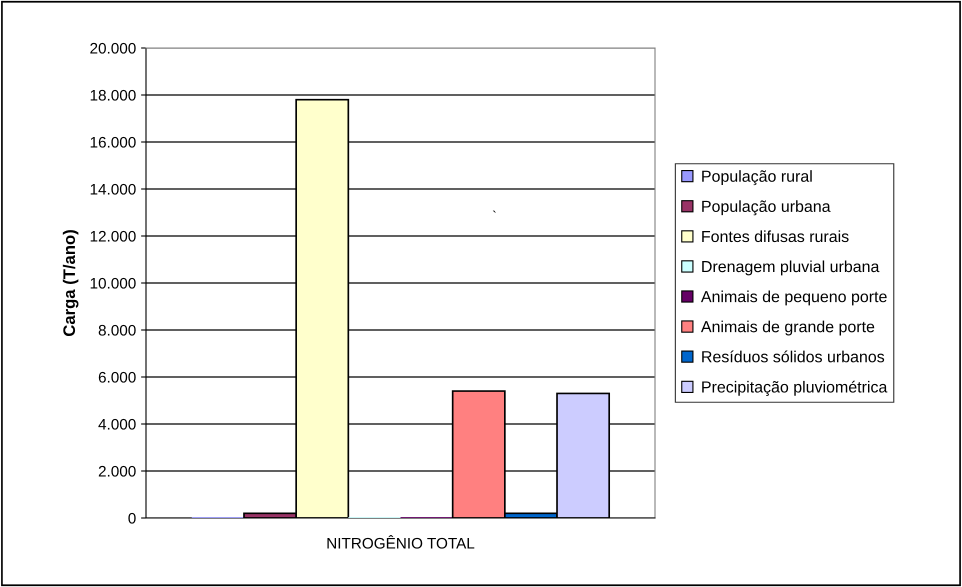 The image size is (962, 587). I want to click on y-tick-label: 8.000, so click(117, 330).